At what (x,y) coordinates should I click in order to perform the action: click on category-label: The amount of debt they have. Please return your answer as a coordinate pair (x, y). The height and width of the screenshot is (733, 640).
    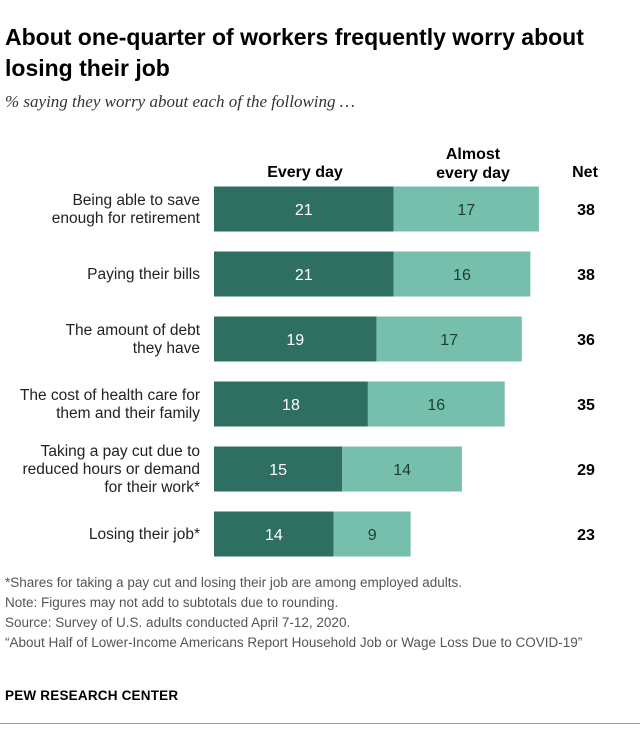
    Looking at the image, I should click on (133, 339).